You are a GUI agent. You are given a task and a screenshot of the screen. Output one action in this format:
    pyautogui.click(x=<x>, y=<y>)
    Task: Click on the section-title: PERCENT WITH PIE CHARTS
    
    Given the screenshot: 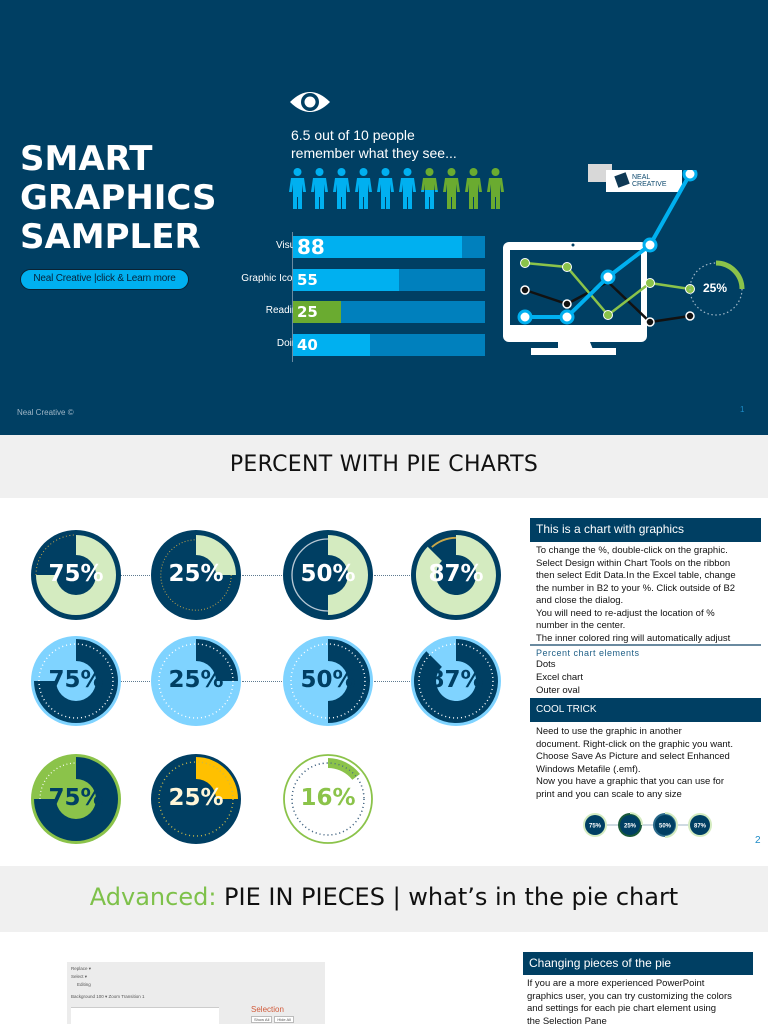 What is the action you would take?
    pyautogui.click(x=384, y=464)
    